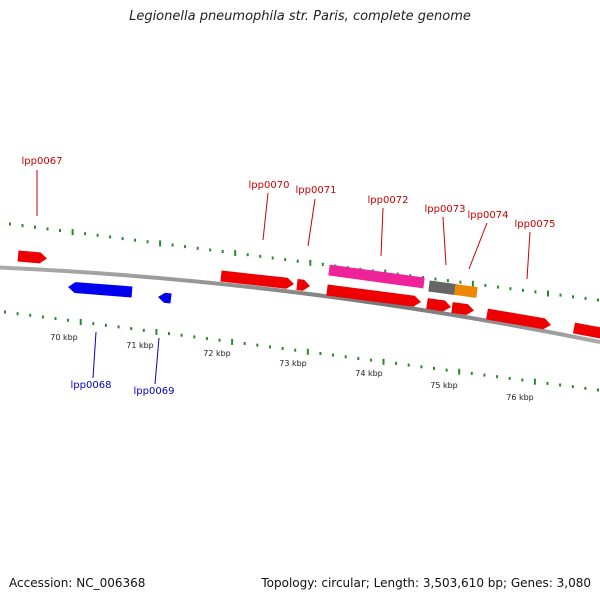  I want to click on scale-label: 75 kbp, so click(444, 385).